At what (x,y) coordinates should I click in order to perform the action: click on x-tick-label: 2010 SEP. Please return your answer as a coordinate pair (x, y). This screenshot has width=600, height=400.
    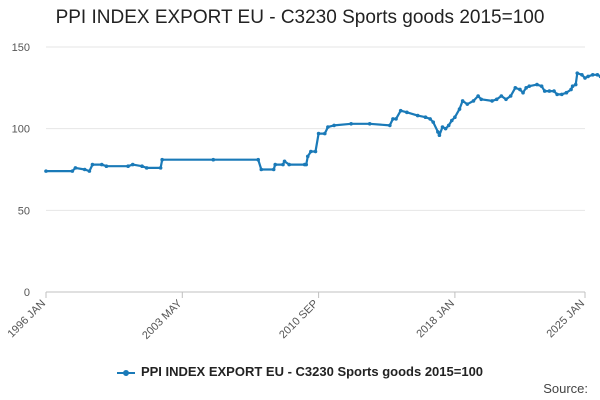
    Looking at the image, I should click on (299, 320).